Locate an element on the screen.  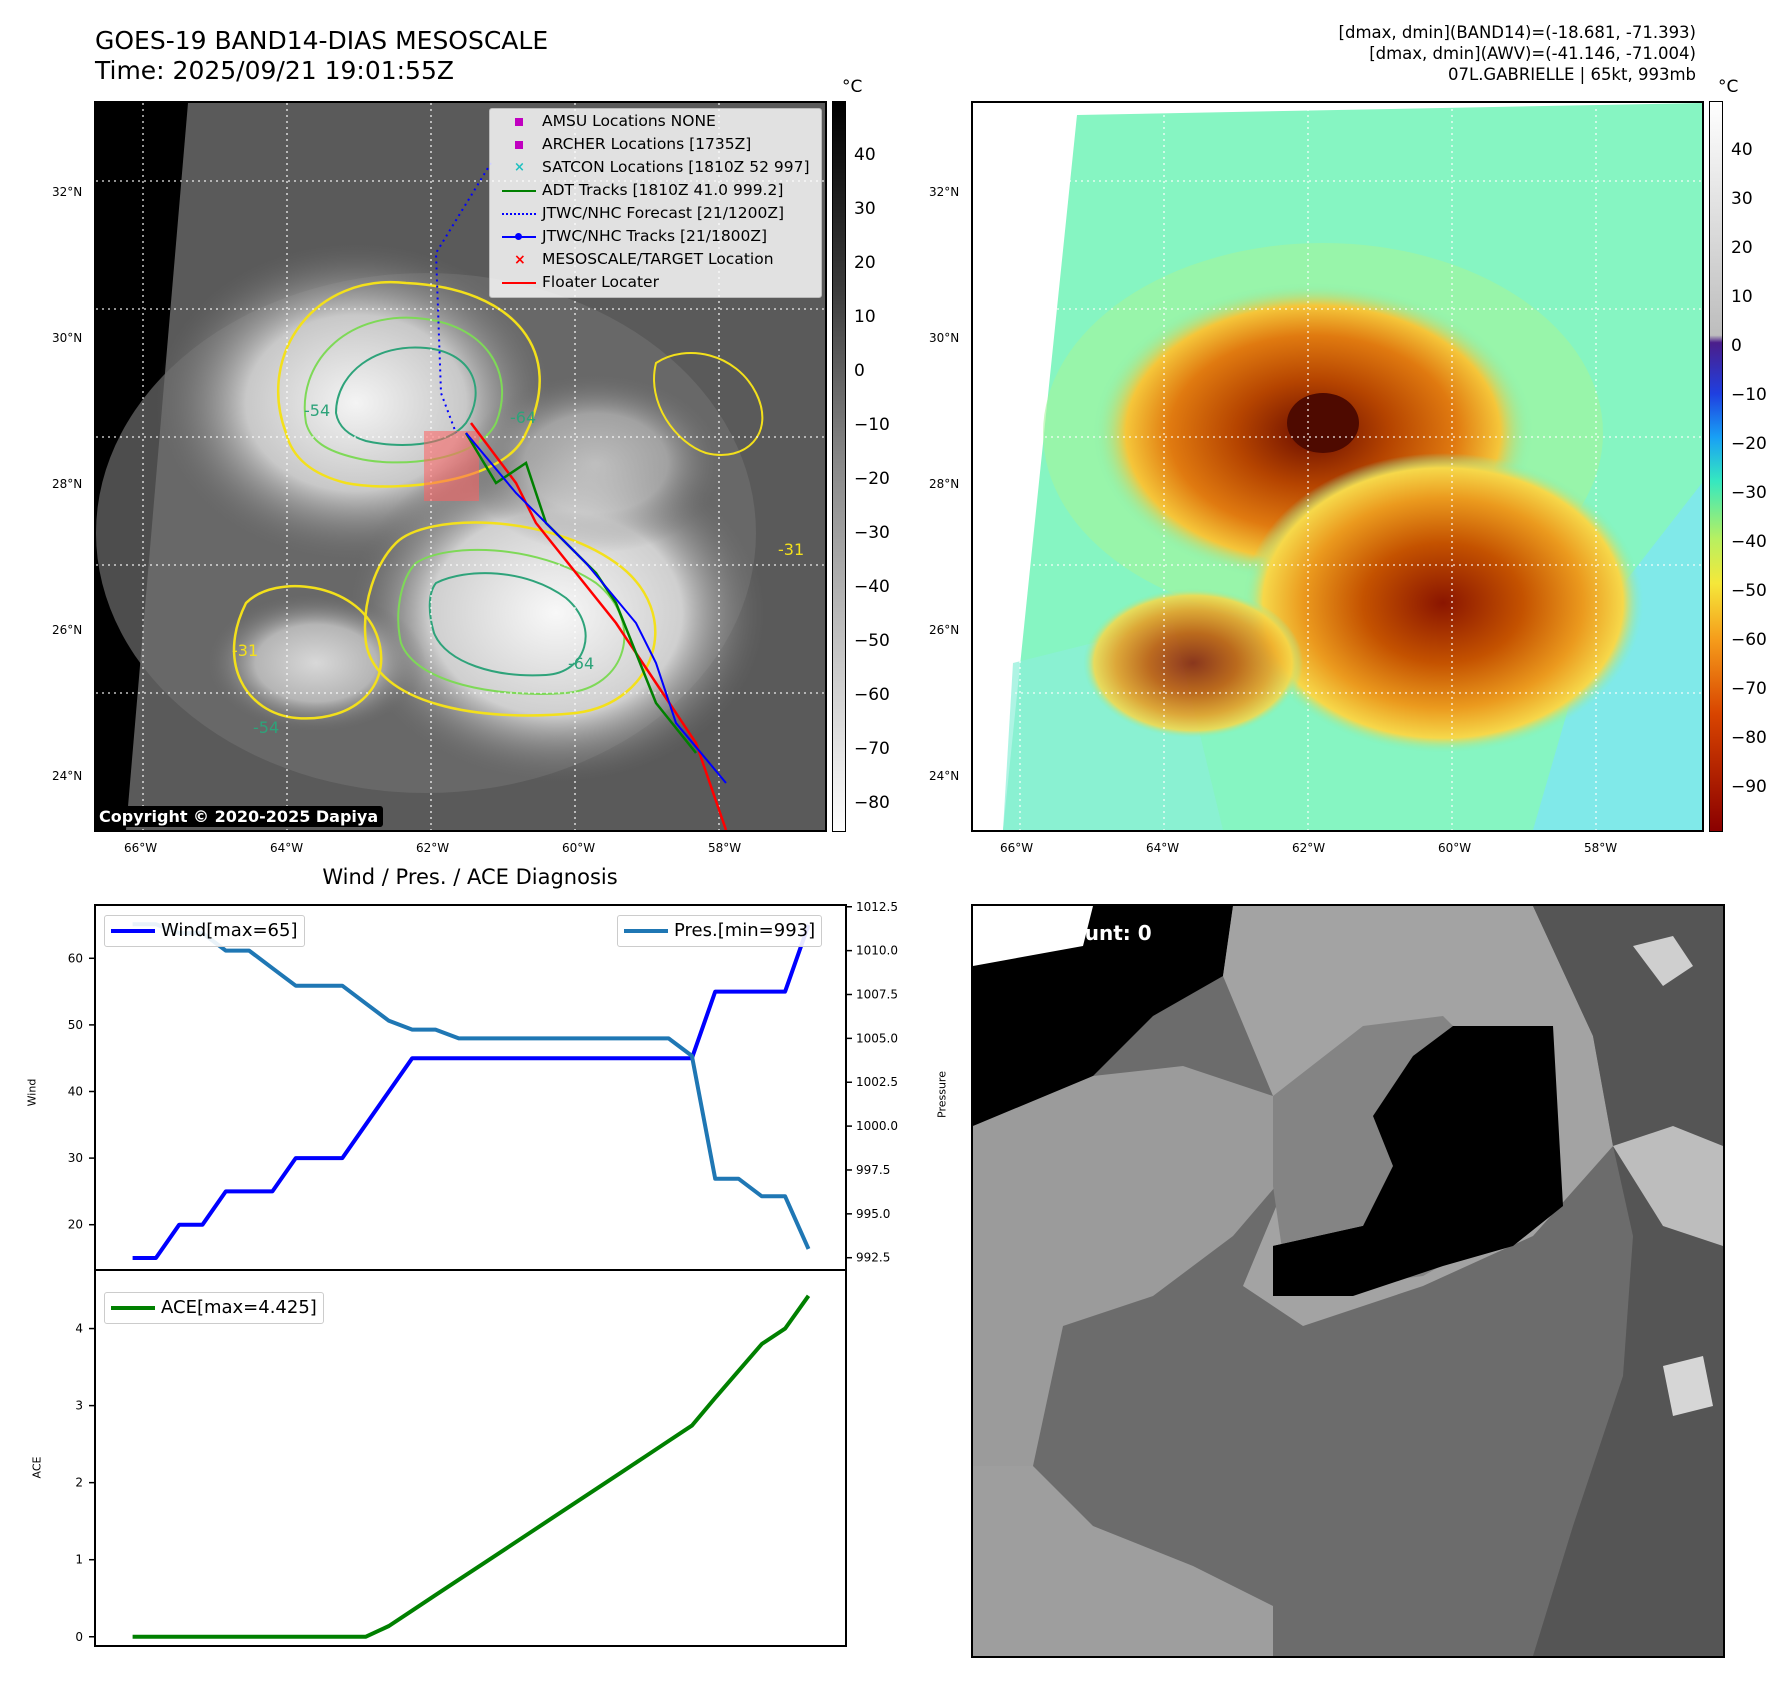
wind-tick-label: 20 is located at coordinates (75, 1225).